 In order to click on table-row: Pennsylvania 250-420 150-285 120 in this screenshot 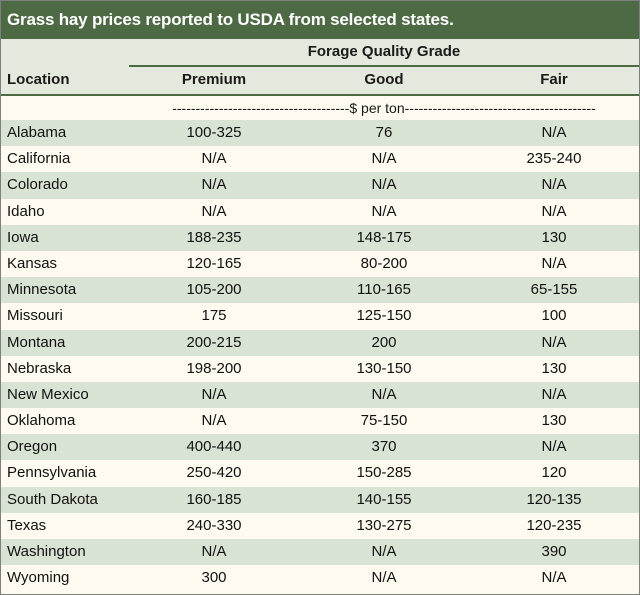, I will do `click(320, 473)`.